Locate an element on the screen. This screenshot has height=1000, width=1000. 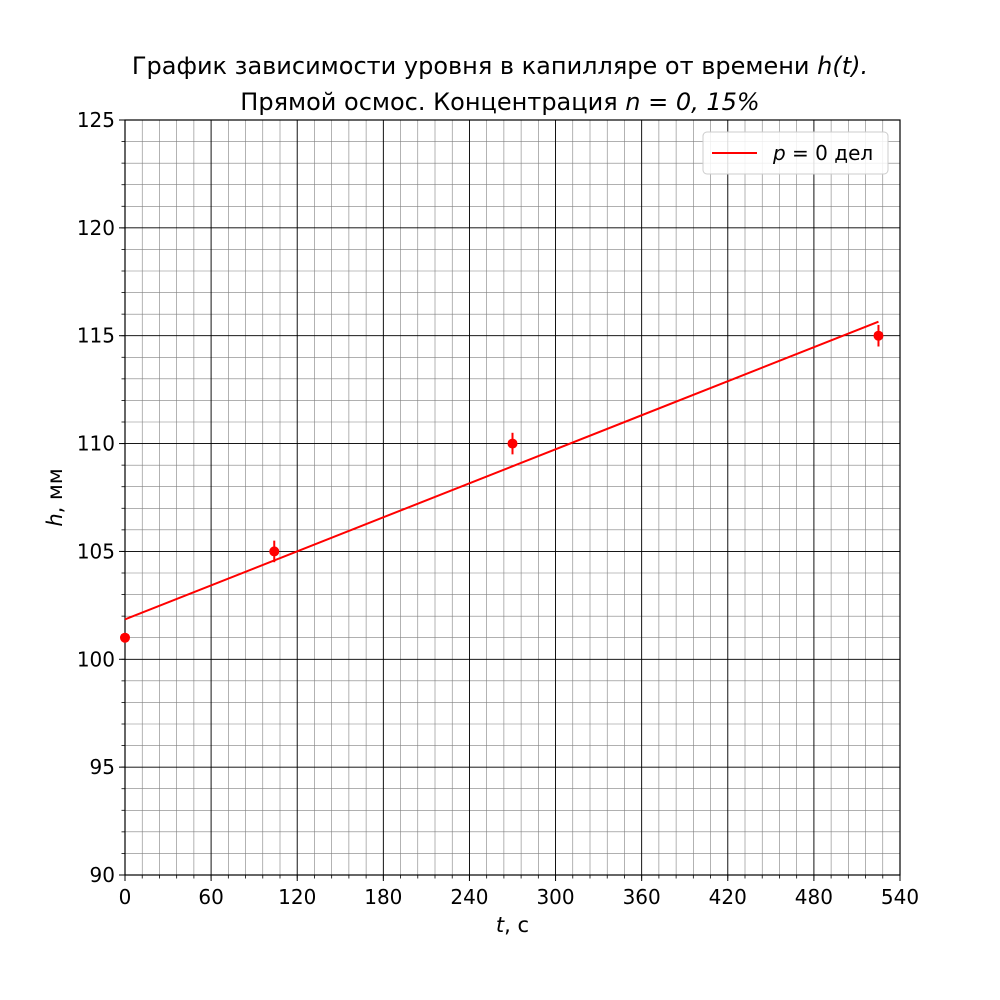
y-tick-label: 125 is located at coordinates (96, 120).